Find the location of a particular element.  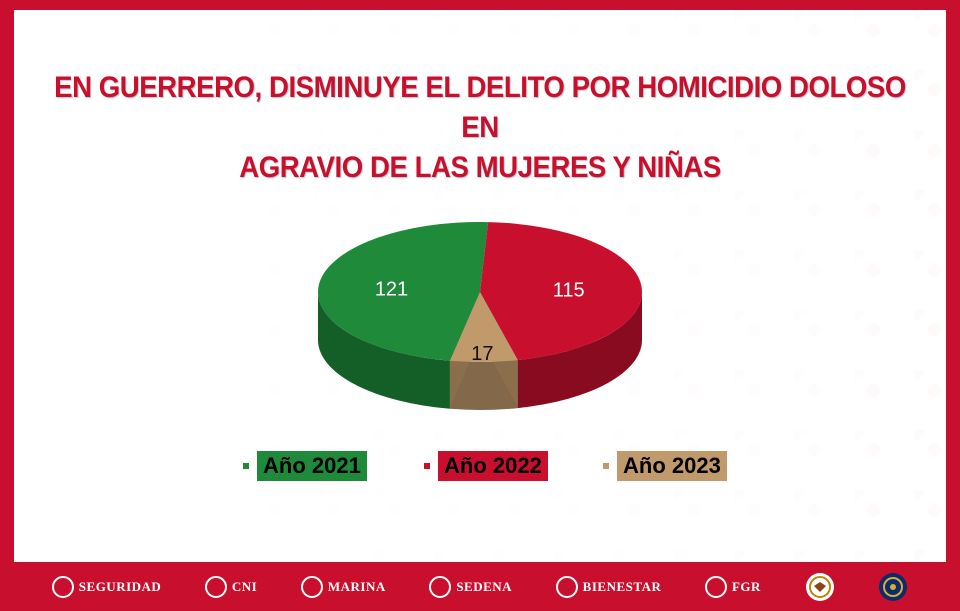

footer-emblem-eagle is located at coordinates (820, 587).